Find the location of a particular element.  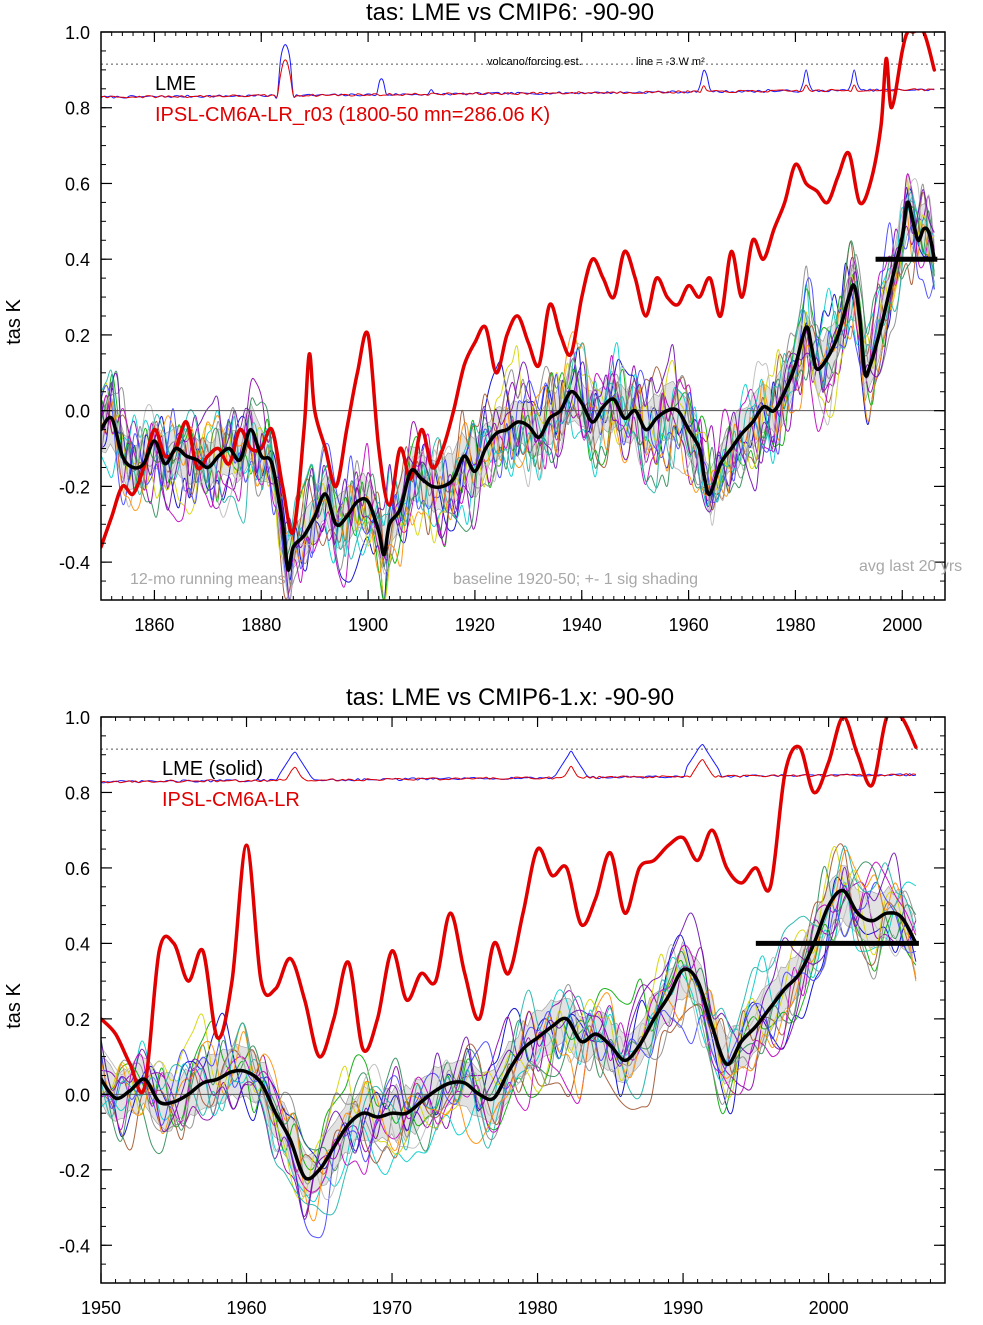

chart-title-top: tas: LME vs CMIP6: -90-90 is located at coordinates (510, 13).